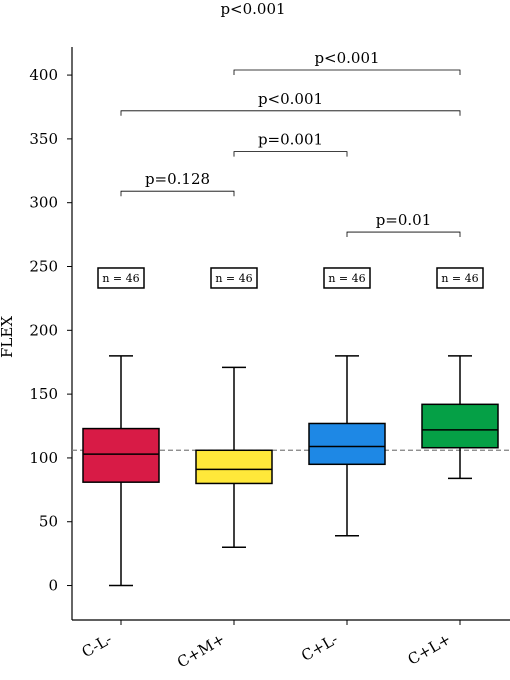  I want to click on box-c-l-: n = 46 C-L-, so click(119, 464).